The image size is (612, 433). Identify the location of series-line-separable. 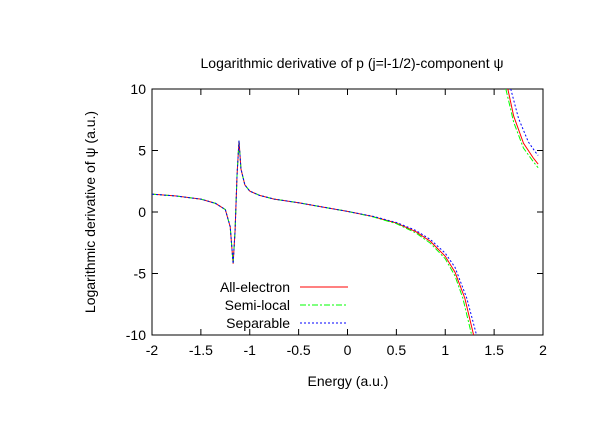
(524, 122).